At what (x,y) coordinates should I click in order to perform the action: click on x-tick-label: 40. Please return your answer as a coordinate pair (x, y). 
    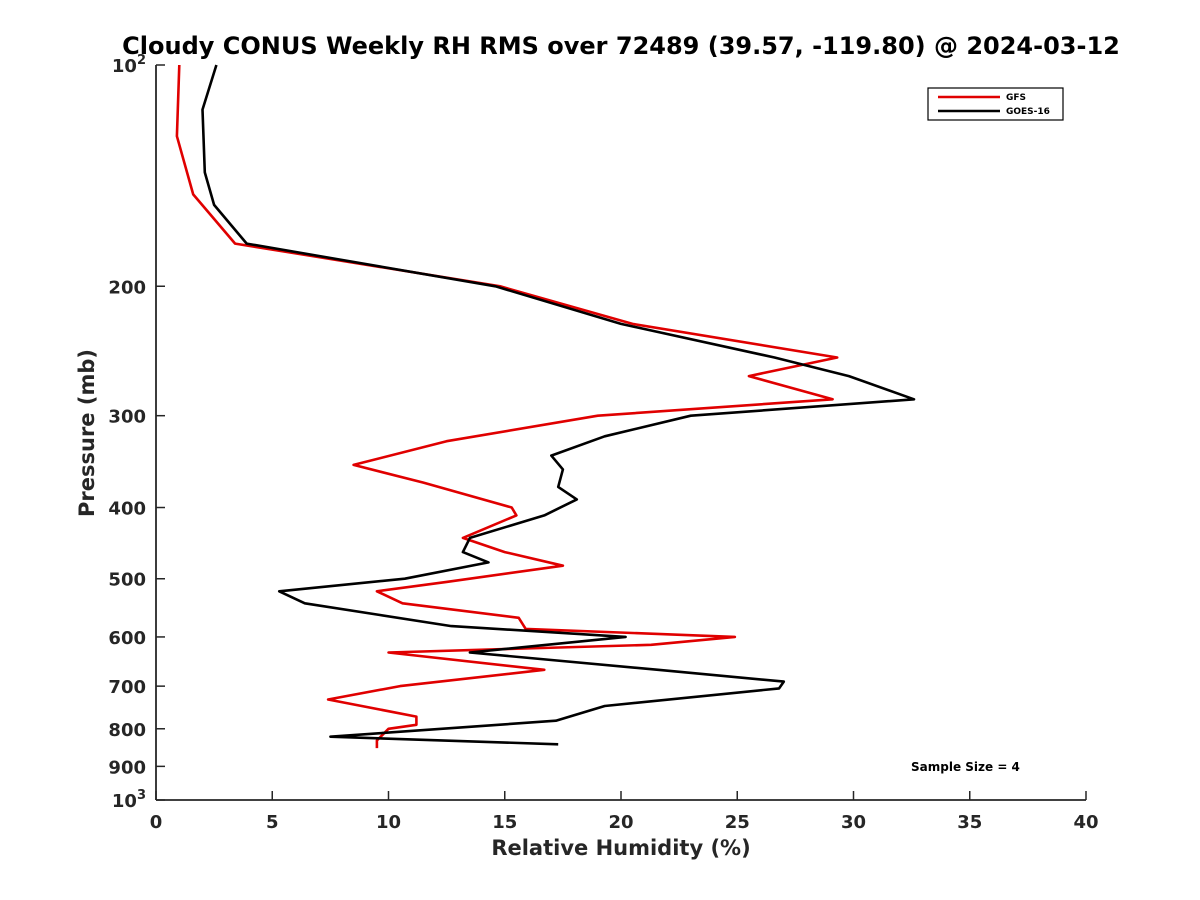
    Looking at the image, I should click on (1085, 822).